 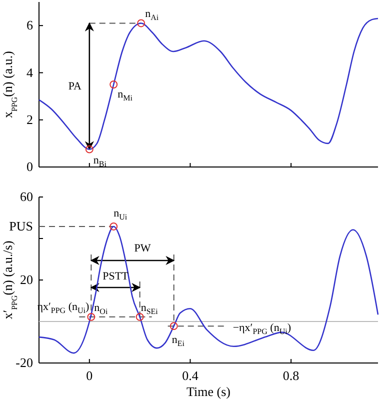 I want to click on y-tick-label: 0, so click(x=29, y=166).